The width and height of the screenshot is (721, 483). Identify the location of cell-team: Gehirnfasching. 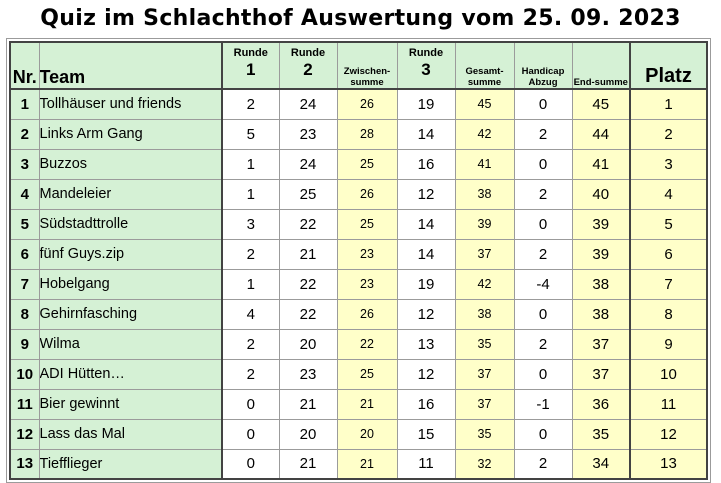
(130, 314).